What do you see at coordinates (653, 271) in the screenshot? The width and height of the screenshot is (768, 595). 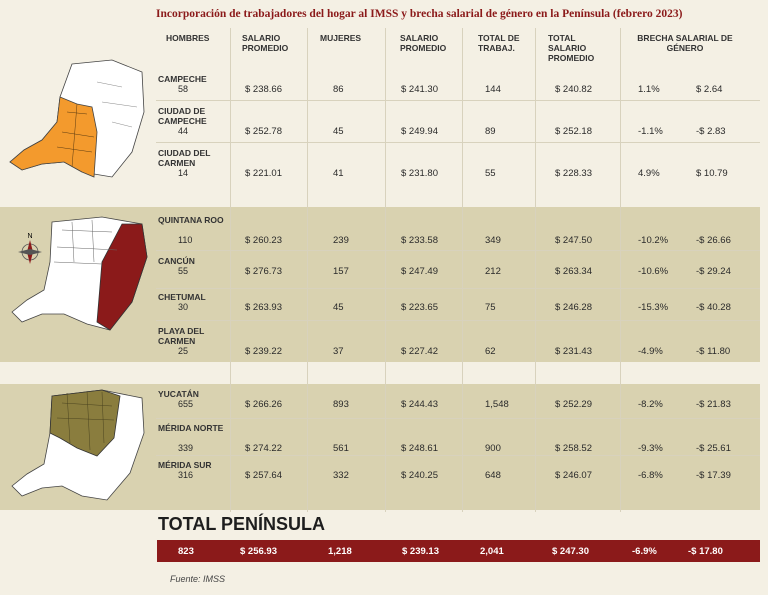 I see `row-brecha-pct: -10.6%` at bounding box center [653, 271].